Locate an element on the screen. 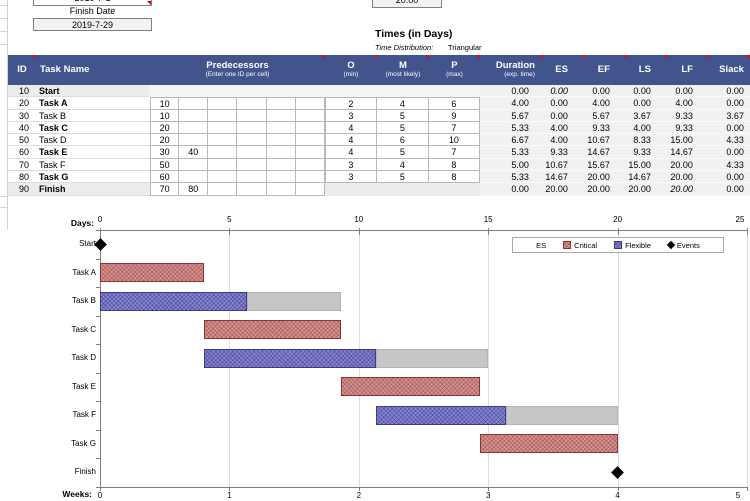  cell-dur: 5.33 is located at coordinates (511, 152).